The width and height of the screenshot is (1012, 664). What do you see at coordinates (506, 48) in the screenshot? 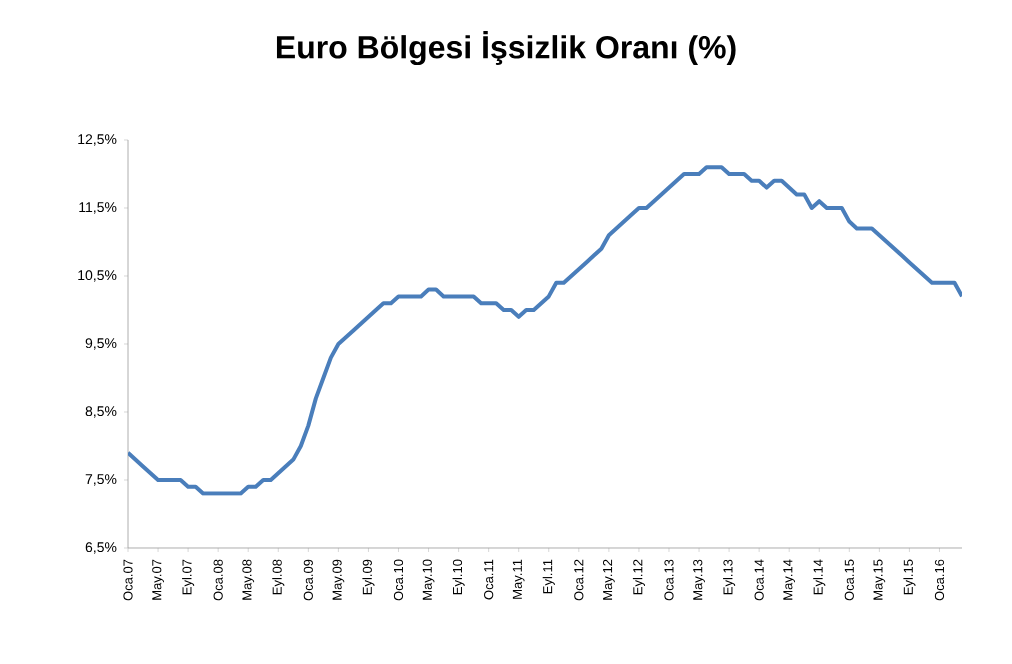
I see `chart-title: Euro Bölgesi İşsizlik Oranı (%)` at bounding box center [506, 48].